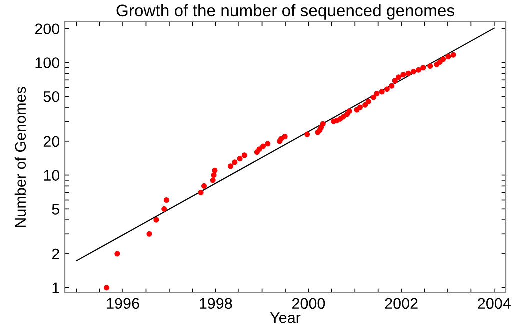  I want to click on y-tick-label: 2, so click(56, 254).